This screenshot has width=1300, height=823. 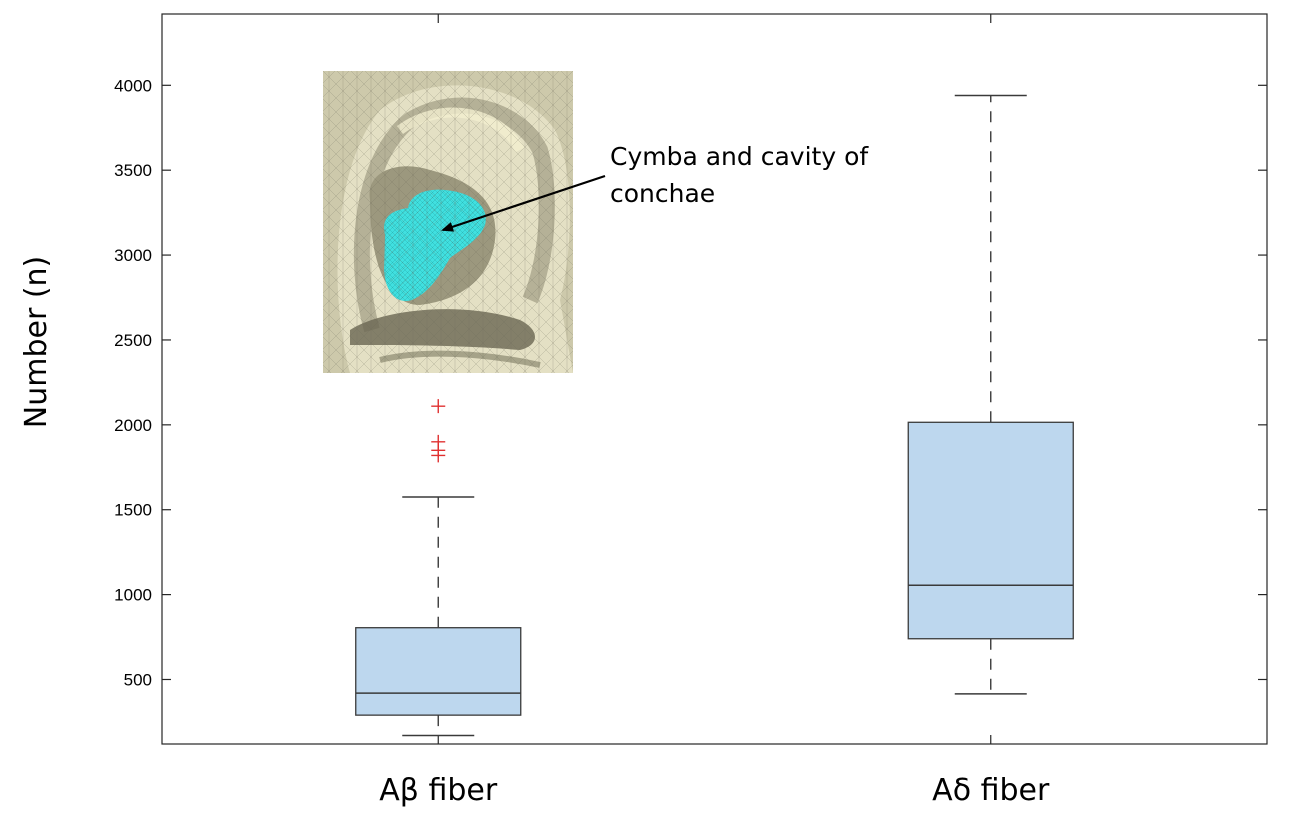 What do you see at coordinates (133, 170) in the screenshot?
I see `y-tick-label: 3500` at bounding box center [133, 170].